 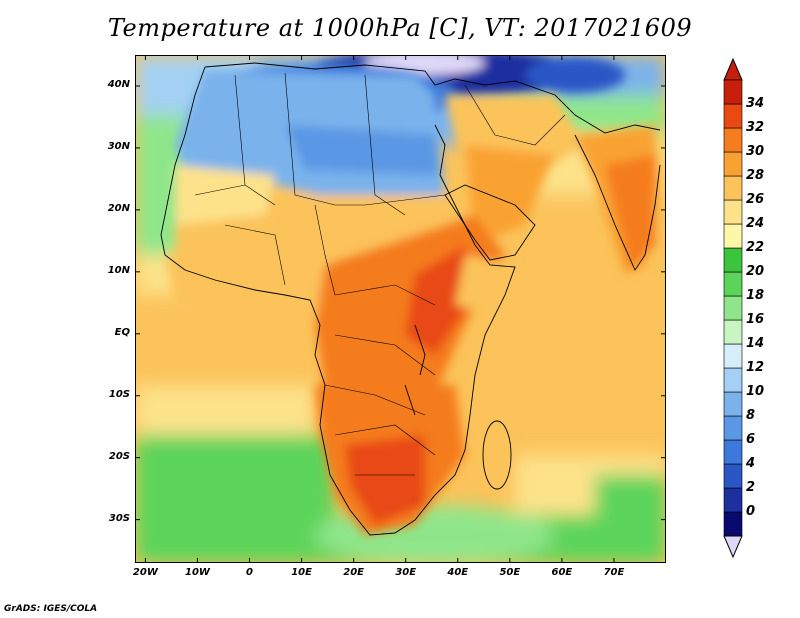 What do you see at coordinates (119, 394) in the screenshot?
I see `y-tick-label: 10S` at bounding box center [119, 394].